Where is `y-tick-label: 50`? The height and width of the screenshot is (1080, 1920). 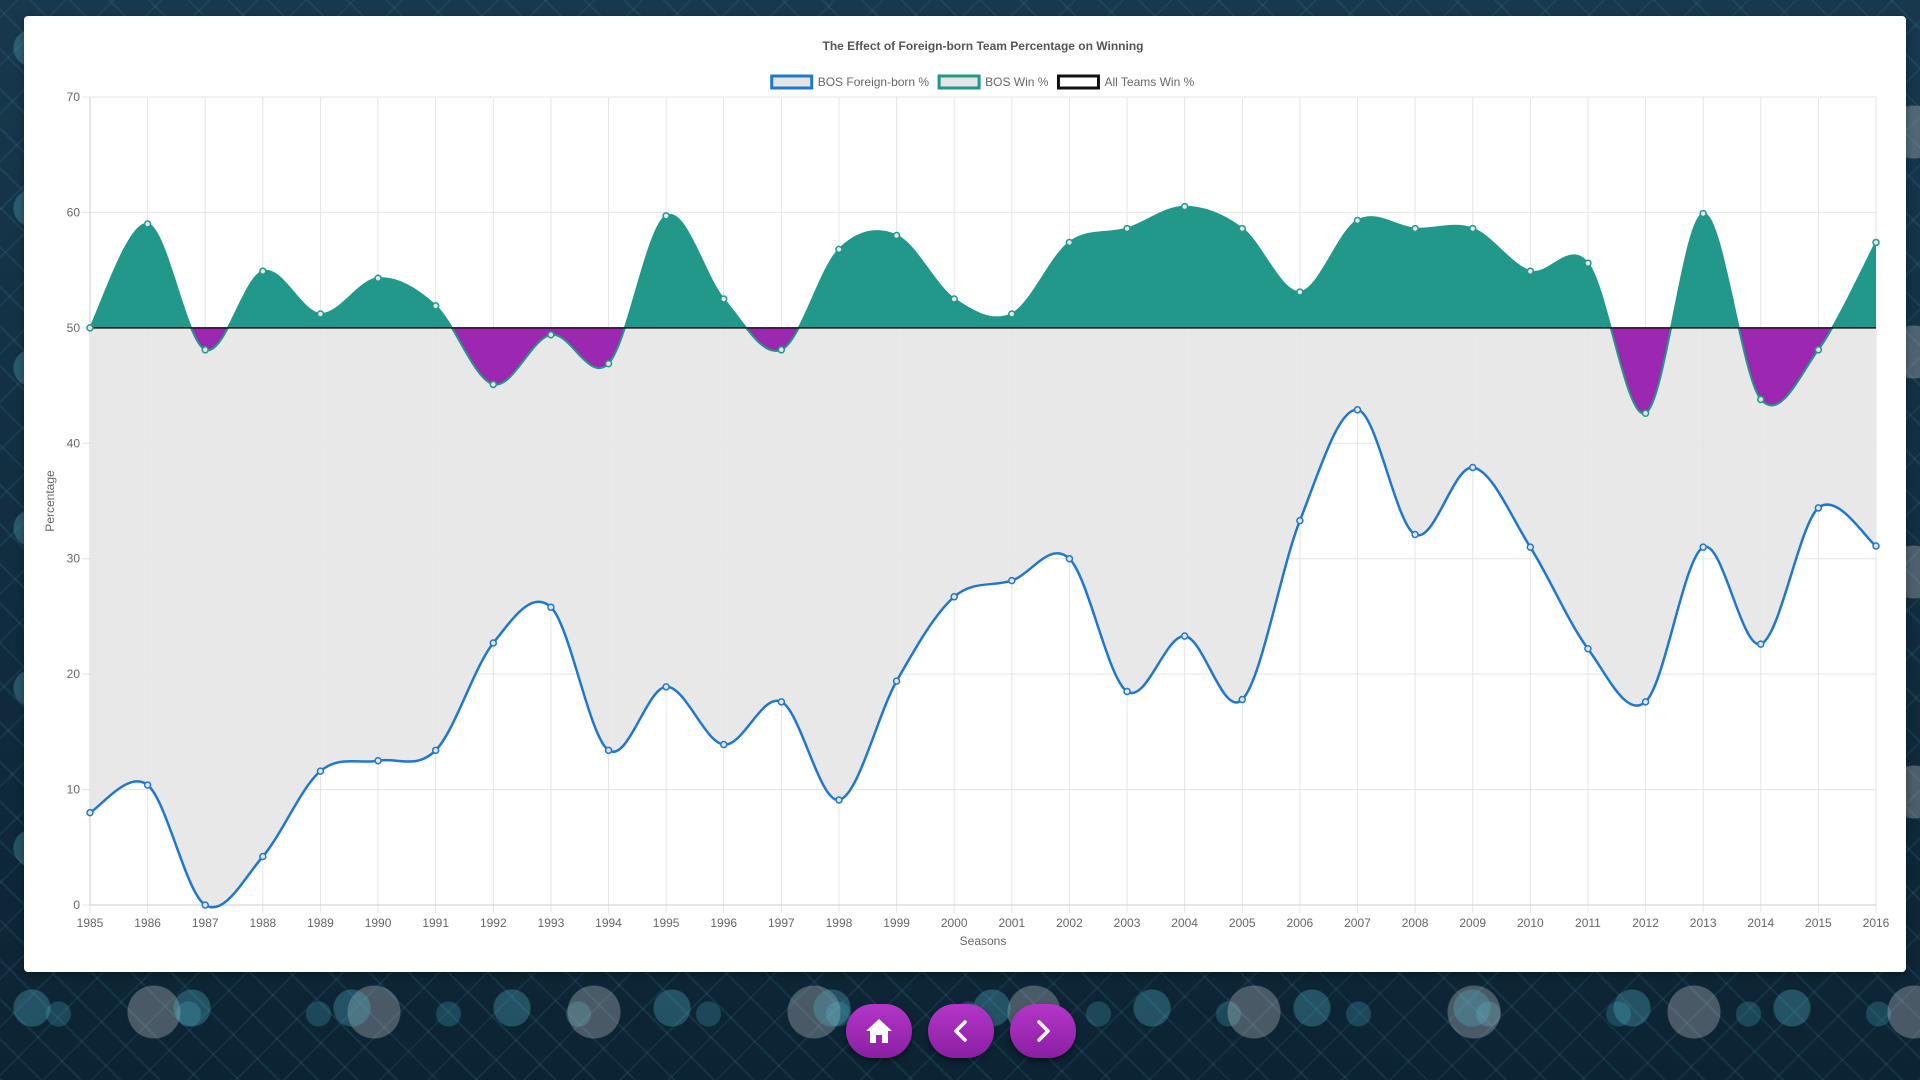
y-tick-label: 50 is located at coordinates (74, 328).